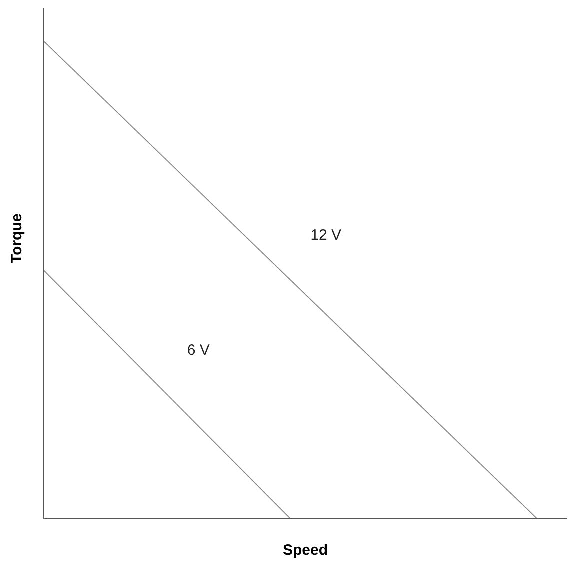 This screenshot has height=575, width=575. I want to click on text: 12 V, so click(326, 235).